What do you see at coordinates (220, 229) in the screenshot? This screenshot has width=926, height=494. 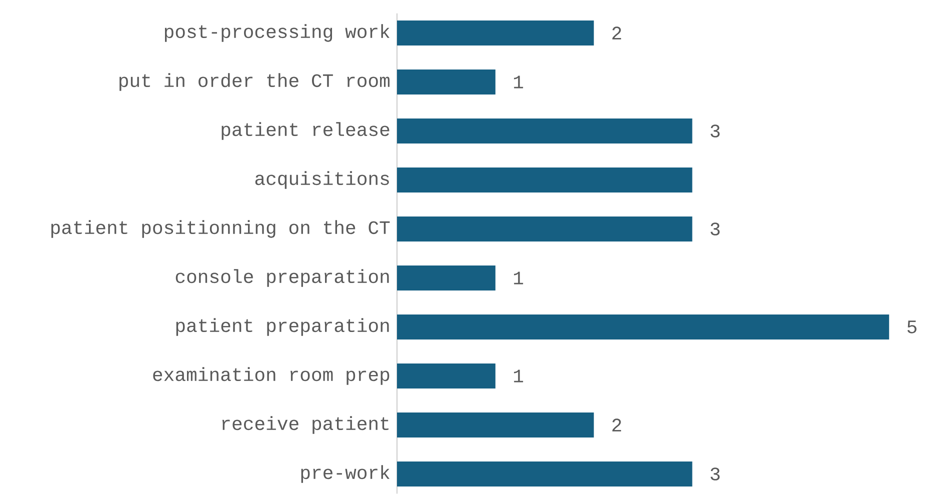 I see `y-tick-label: patient positionning on the CT` at bounding box center [220, 229].